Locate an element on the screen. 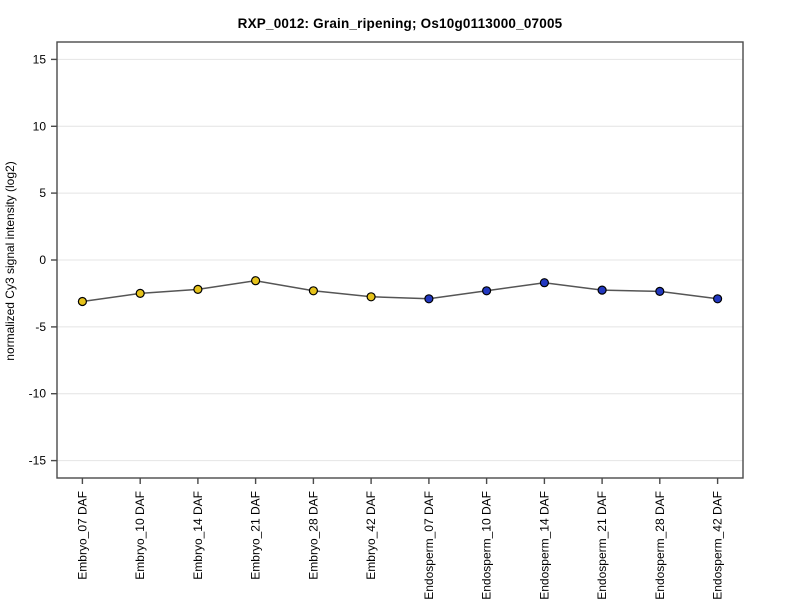 This screenshot has width=800, height=600. y-tick-label: 5 is located at coordinates (42, 193).